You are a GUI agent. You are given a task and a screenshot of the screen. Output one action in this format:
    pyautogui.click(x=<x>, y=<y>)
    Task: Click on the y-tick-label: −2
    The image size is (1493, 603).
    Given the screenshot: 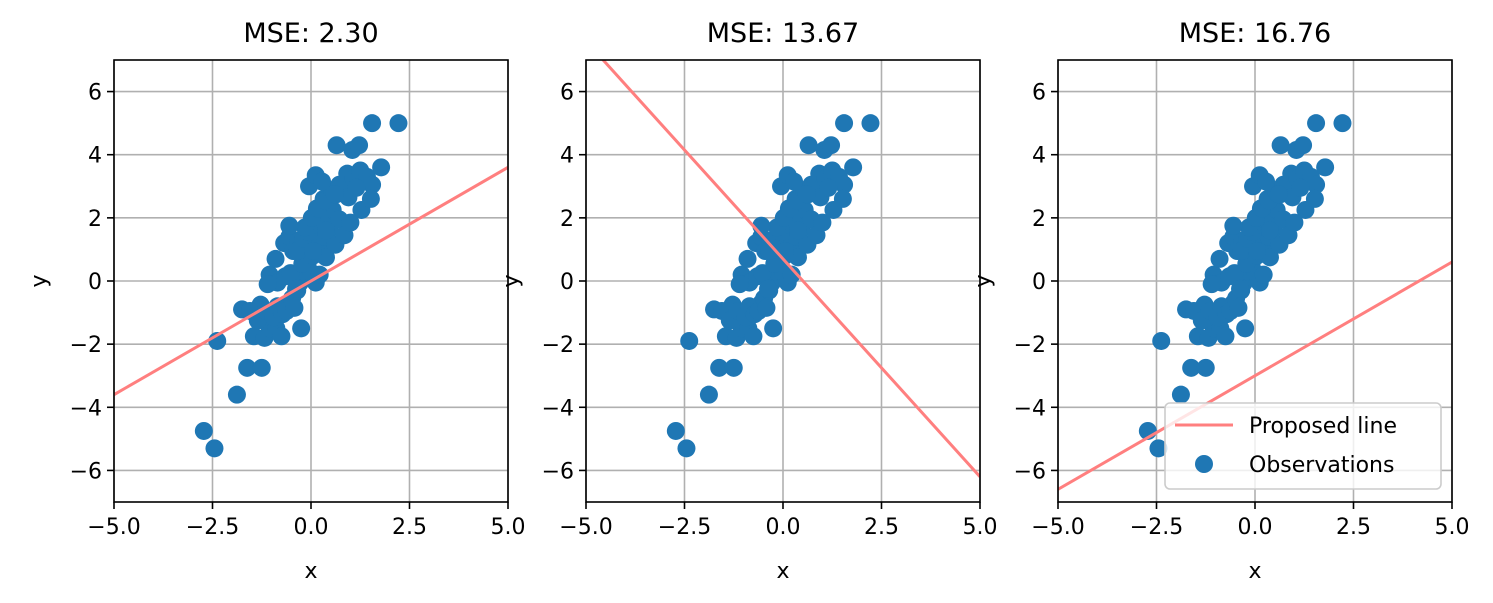 What is the action you would take?
    pyautogui.click(x=1030, y=345)
    